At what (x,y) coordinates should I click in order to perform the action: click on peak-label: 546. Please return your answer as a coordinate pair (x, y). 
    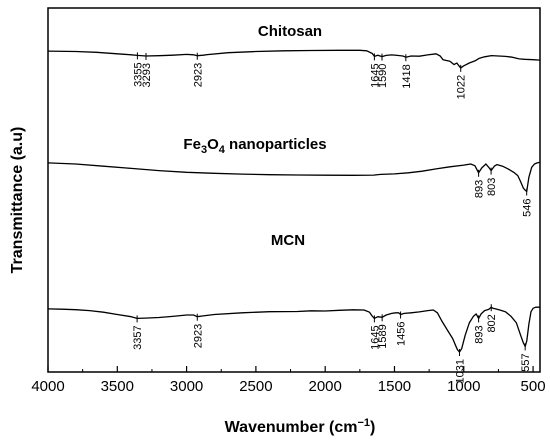
    Looking at the image, I should click on (528, 208).